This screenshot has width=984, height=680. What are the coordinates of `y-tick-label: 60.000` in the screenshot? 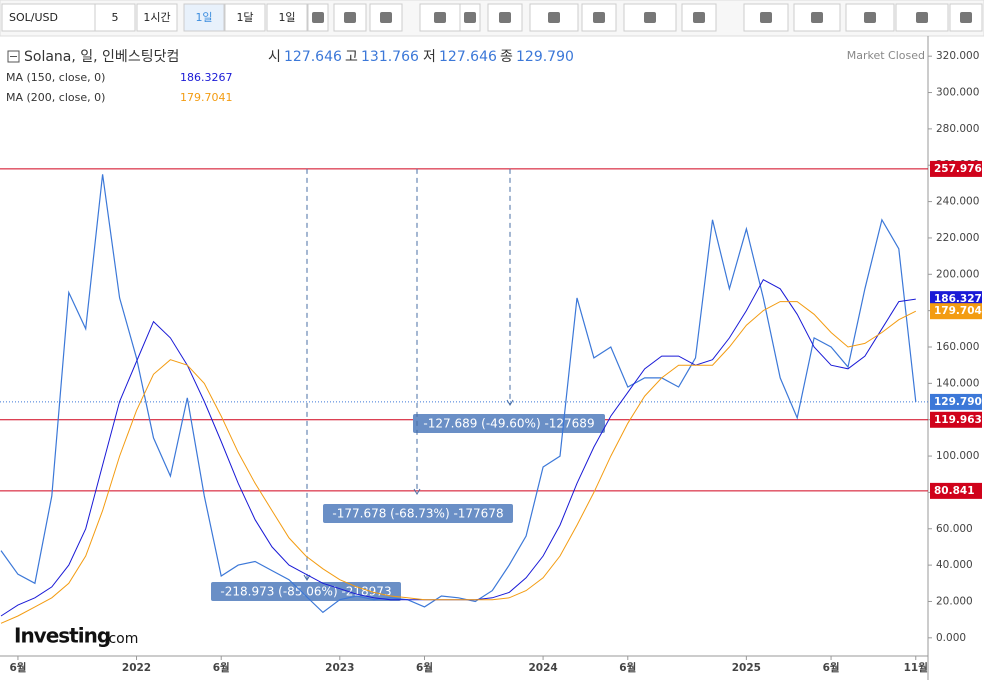 It's located at (954, 529).